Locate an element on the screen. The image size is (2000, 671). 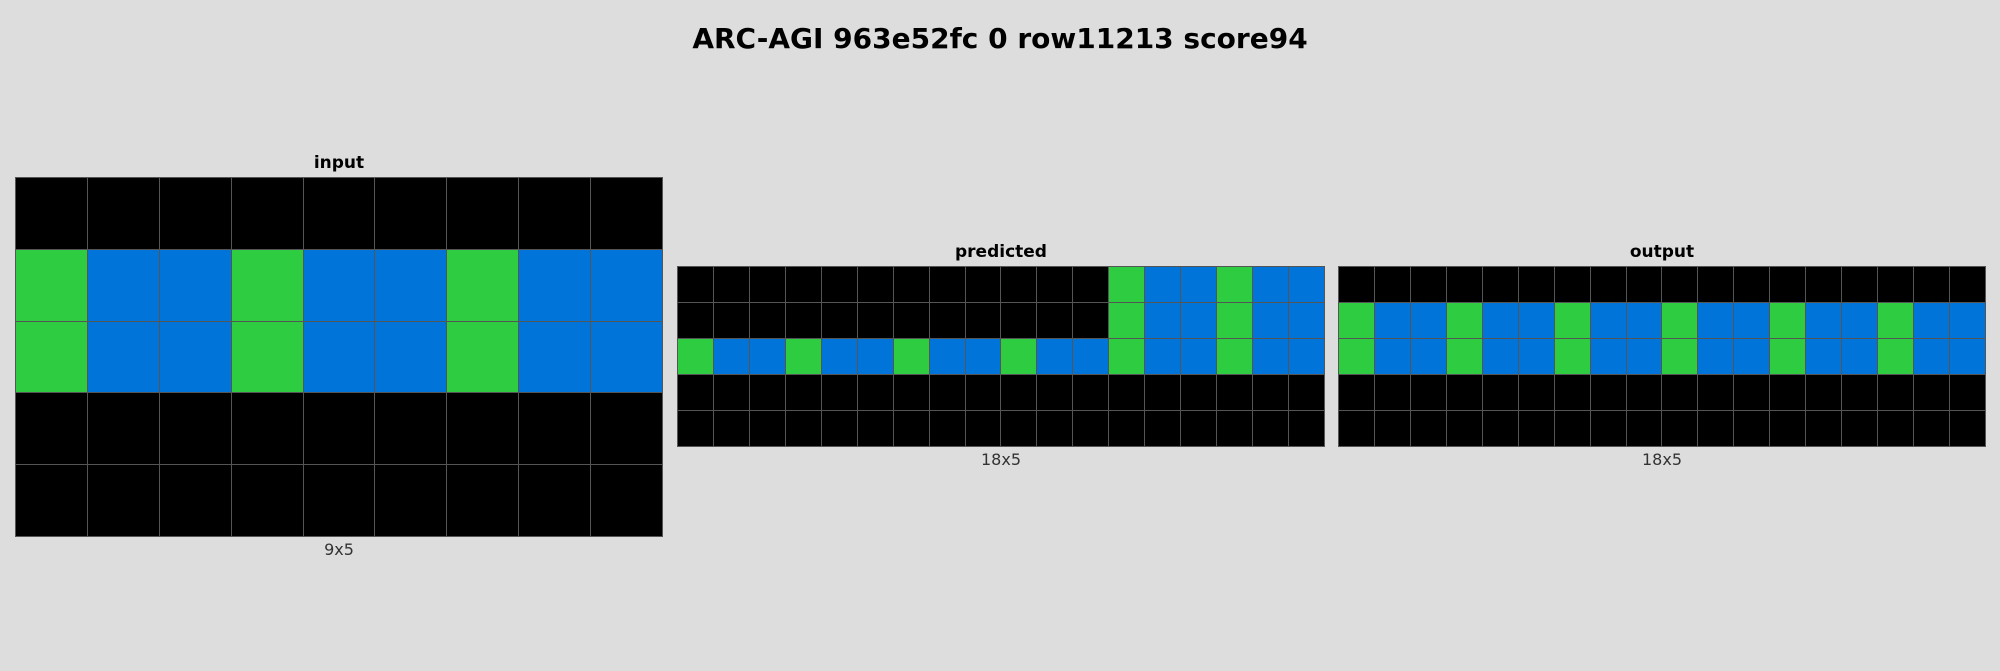
predicted-cell-r3-c11 is located at coordinates (1091, 392).